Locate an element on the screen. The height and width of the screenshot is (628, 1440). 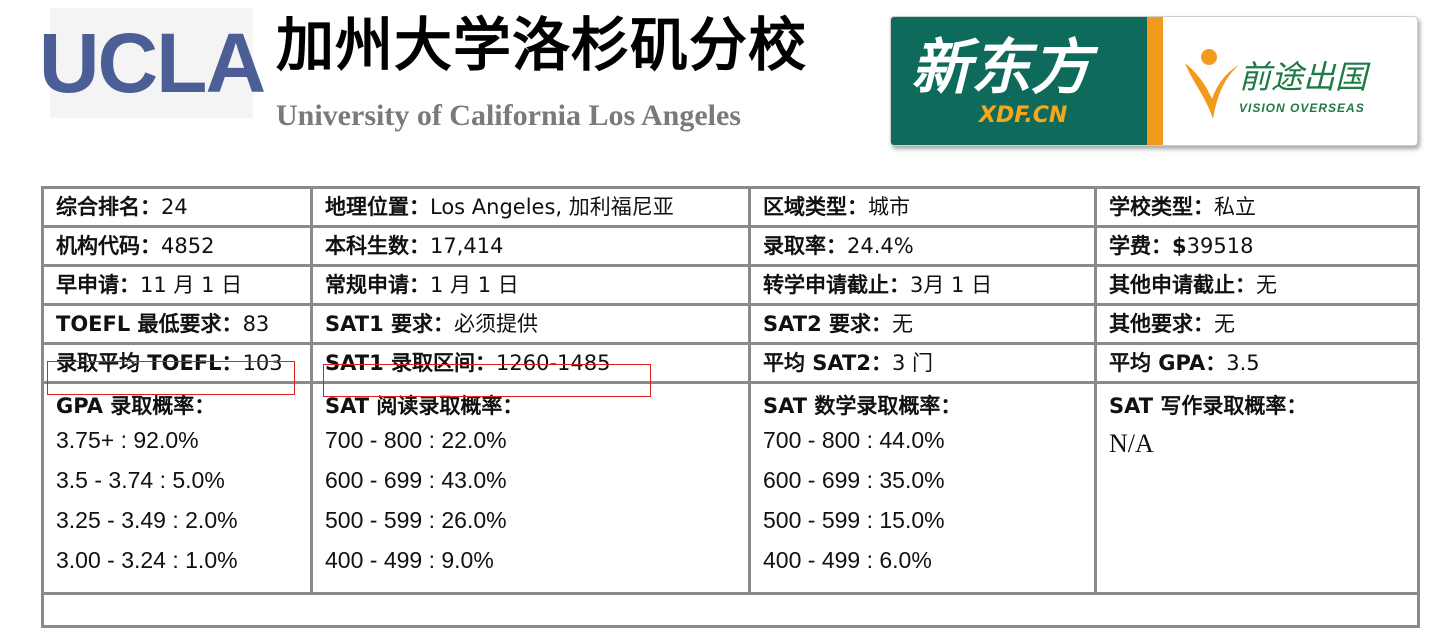
xdf-logo-cn: 新东方 is located at coordinates (1001, 68).